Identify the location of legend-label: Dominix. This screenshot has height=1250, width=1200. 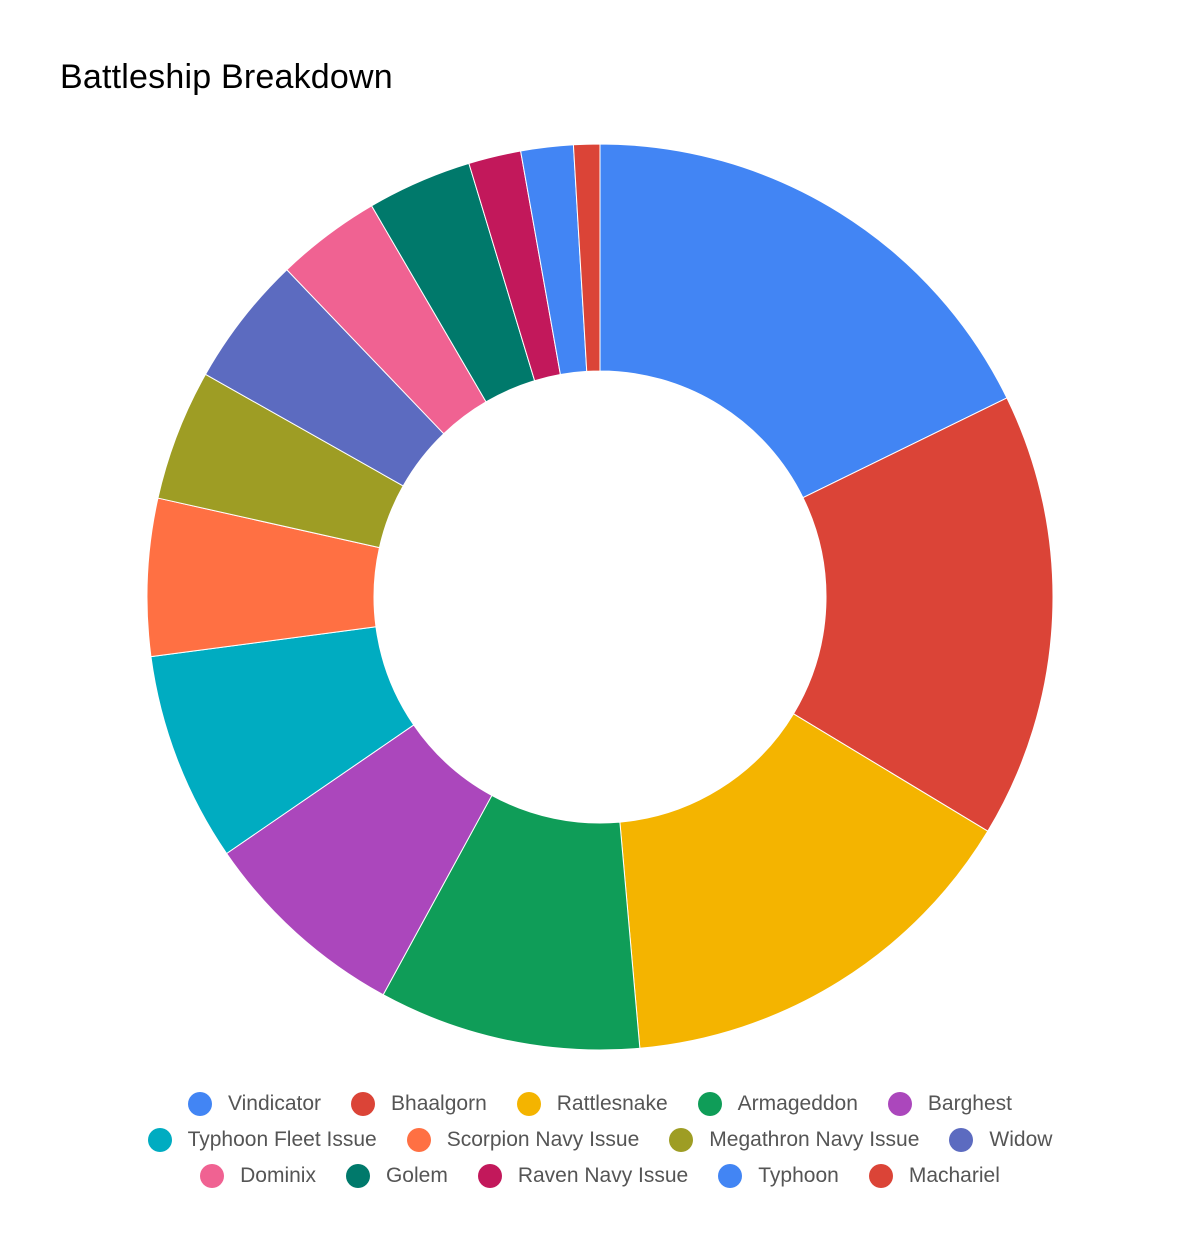
(278, 1175).